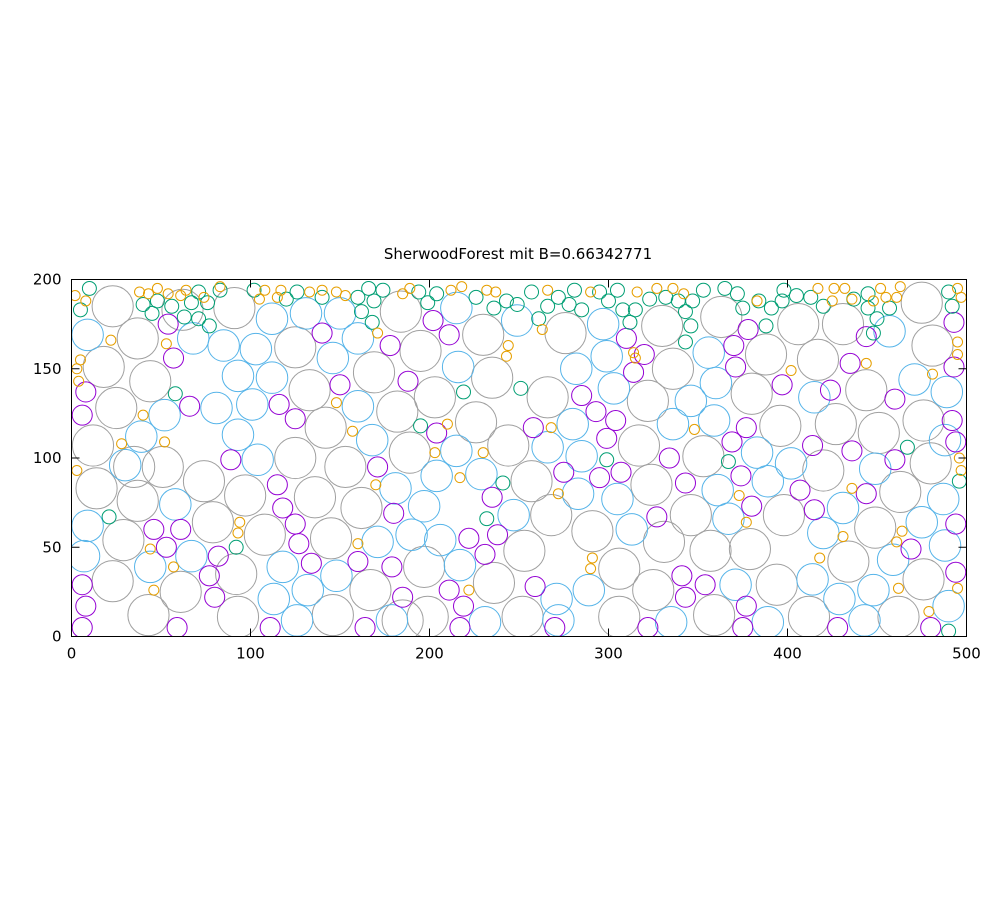 Image resolution: width=1000 pixels, height=900 pixels. What do you see at coordinates (47, 458) in the screenshot?
I see `y-tick-label: 100` at bounding box center [47, 458].